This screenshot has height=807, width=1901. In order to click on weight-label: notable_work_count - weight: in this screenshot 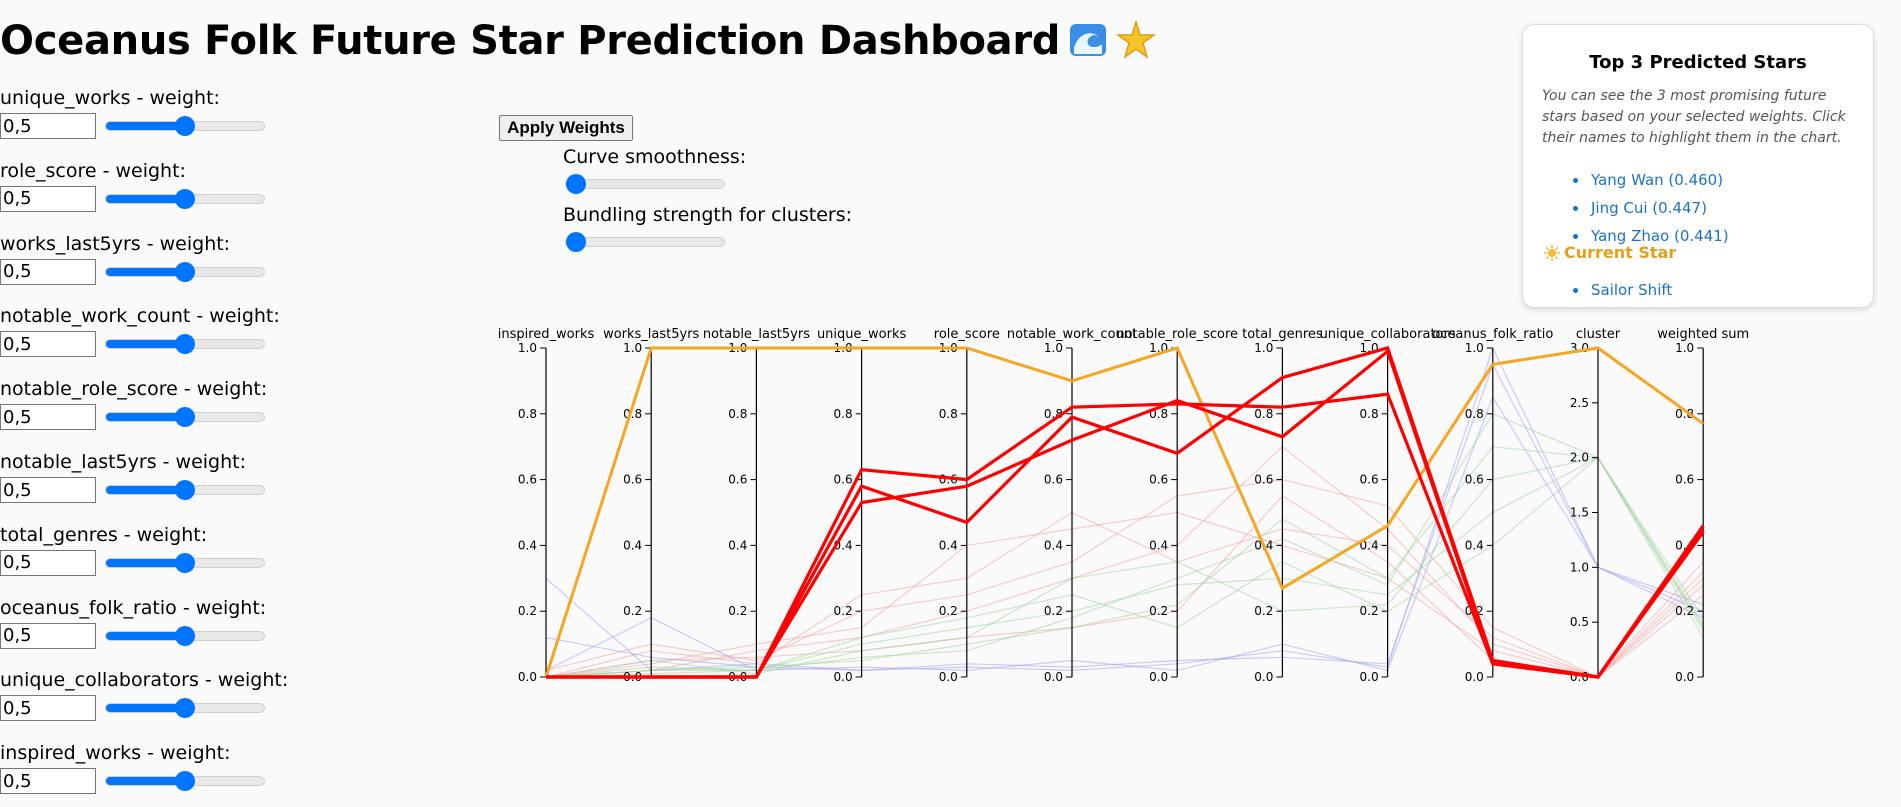, I will do `click(140, 316)`.